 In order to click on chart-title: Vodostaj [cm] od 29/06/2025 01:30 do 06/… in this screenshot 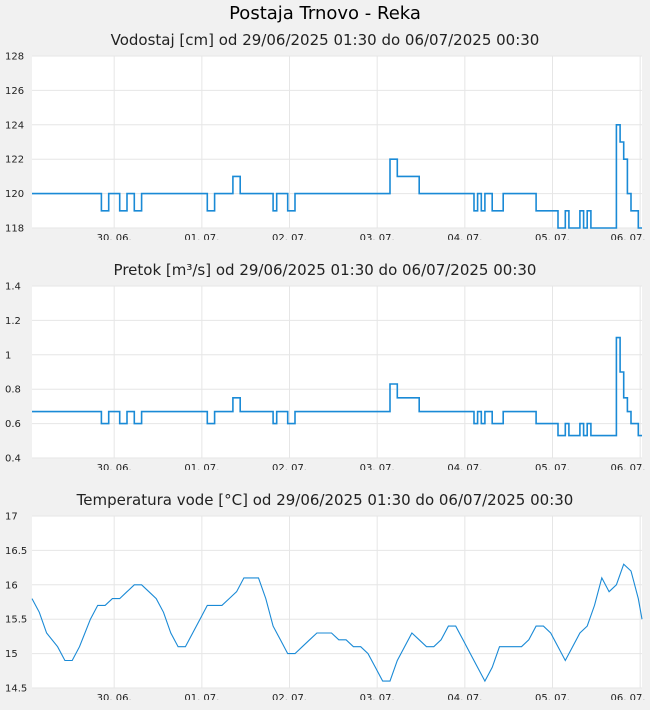, I will do `click(325, 40)`.